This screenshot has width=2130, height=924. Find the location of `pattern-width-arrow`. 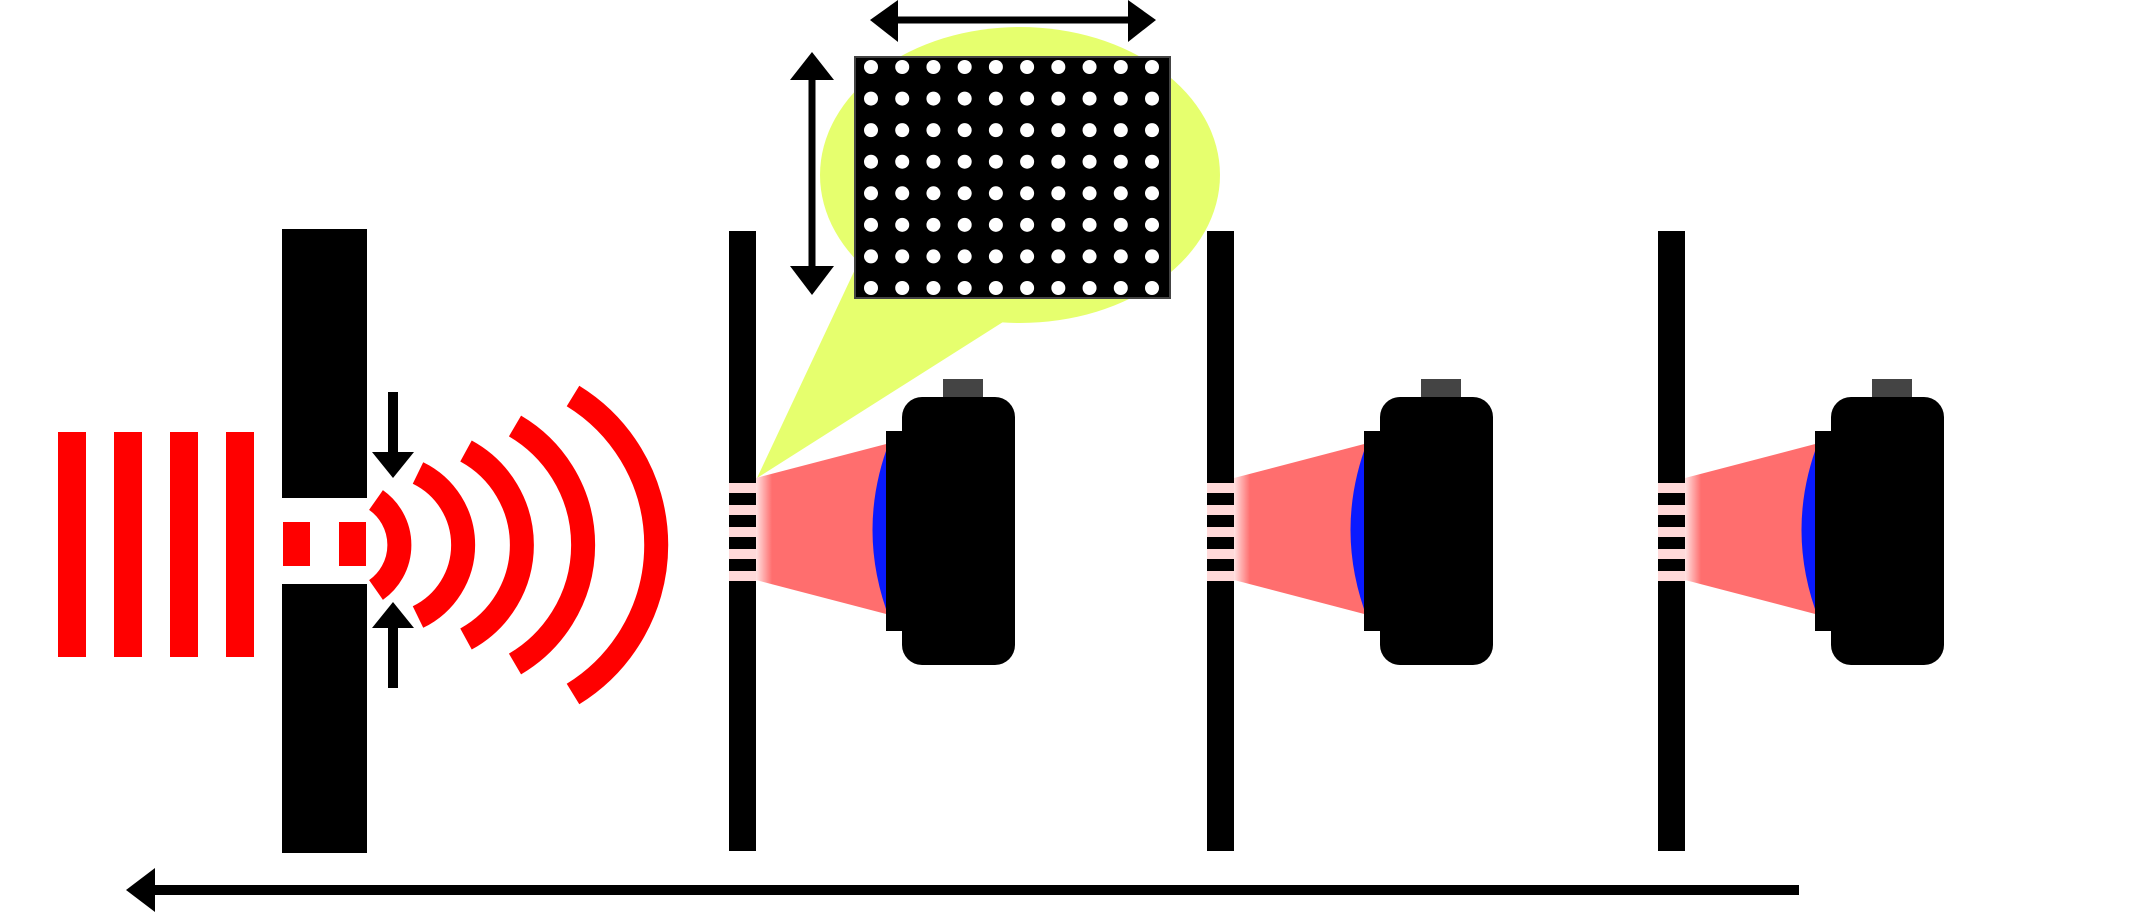

pattern-width-arrow is located at coordinates (1013, 21).